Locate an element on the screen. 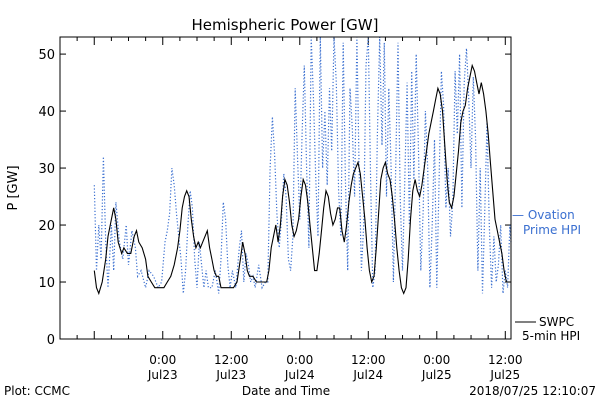  y-tick-label: 0 is located at coordinates (51, 340).